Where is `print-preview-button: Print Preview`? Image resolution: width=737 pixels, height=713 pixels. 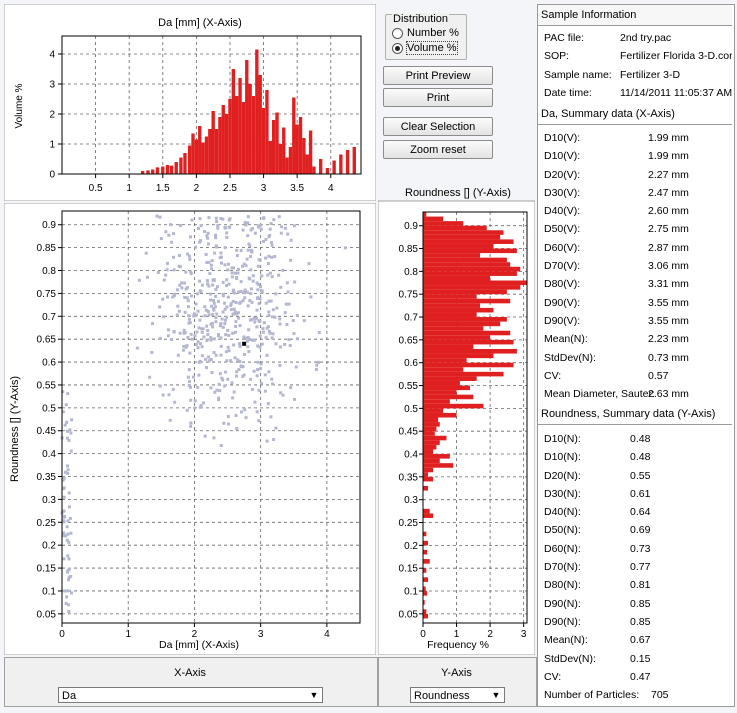
print-preview-button: Print Preview is located at coordinates (438, 75).